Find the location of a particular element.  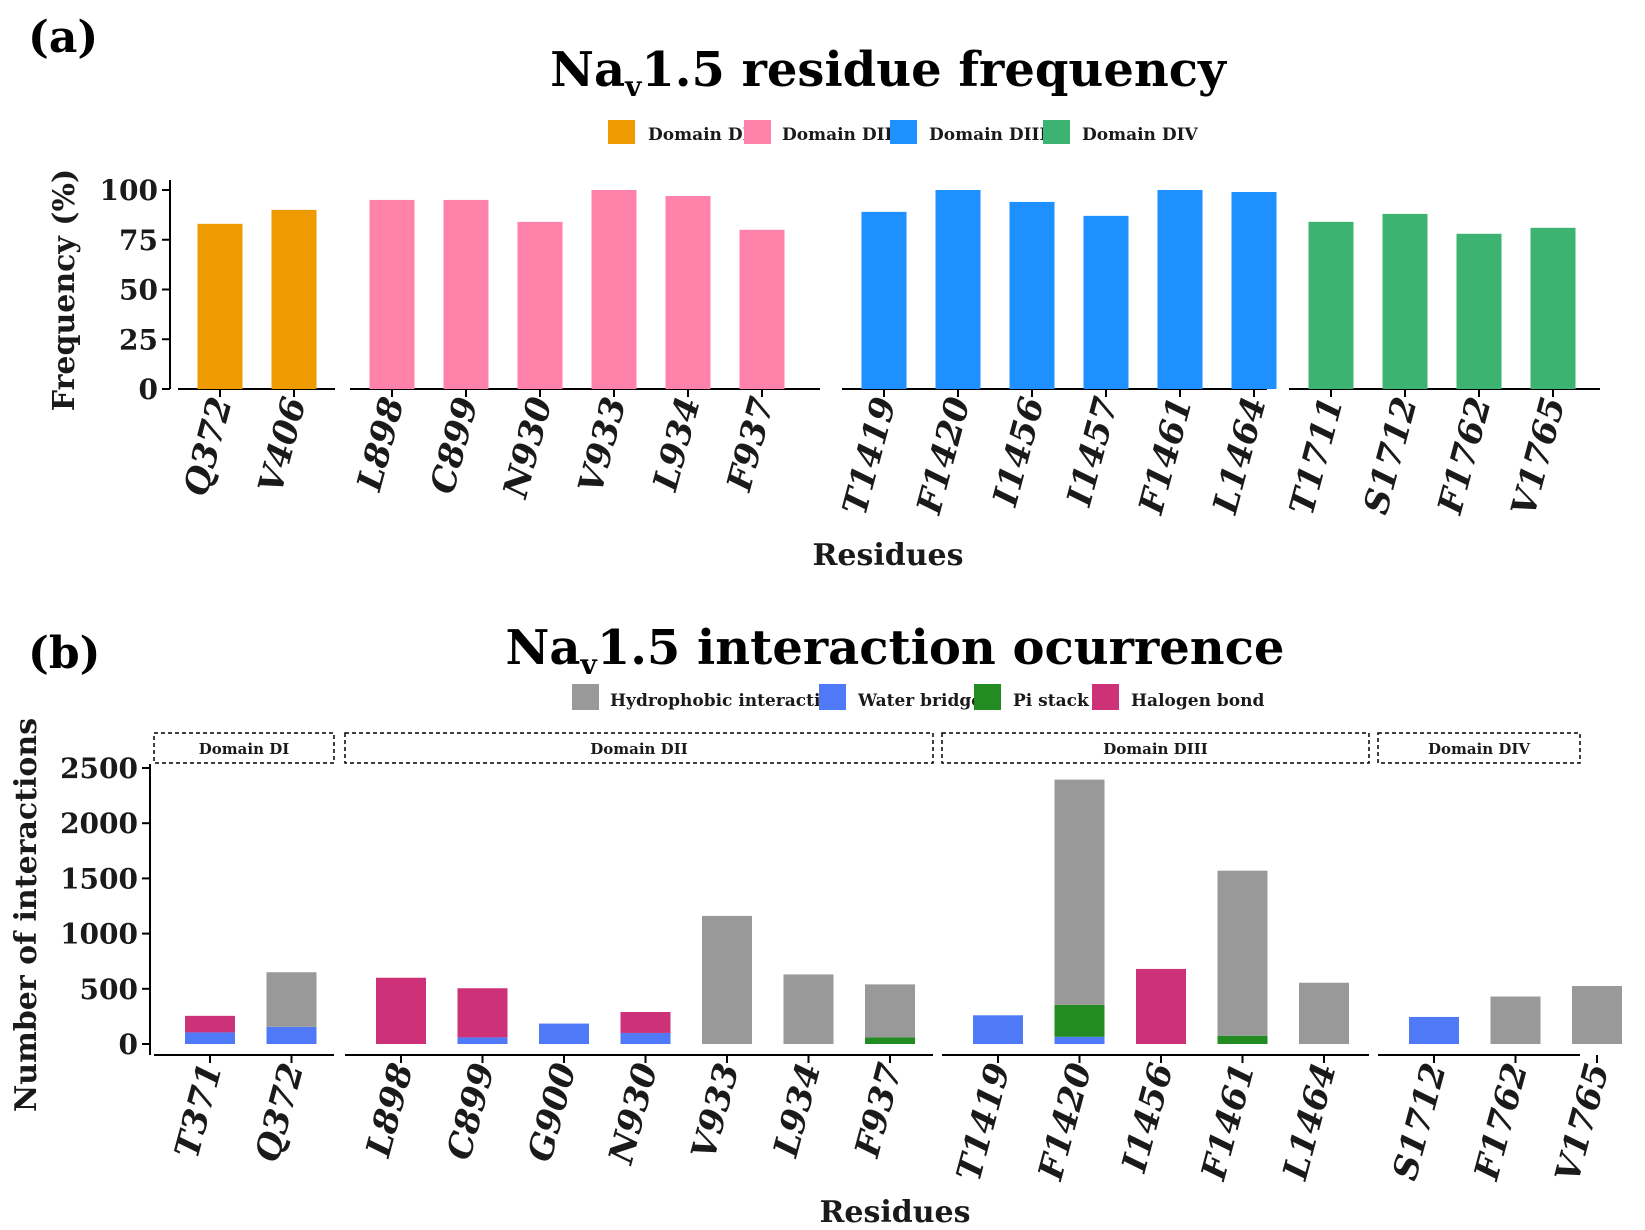

bar-l1464 is located at coordinates (1254, 290).